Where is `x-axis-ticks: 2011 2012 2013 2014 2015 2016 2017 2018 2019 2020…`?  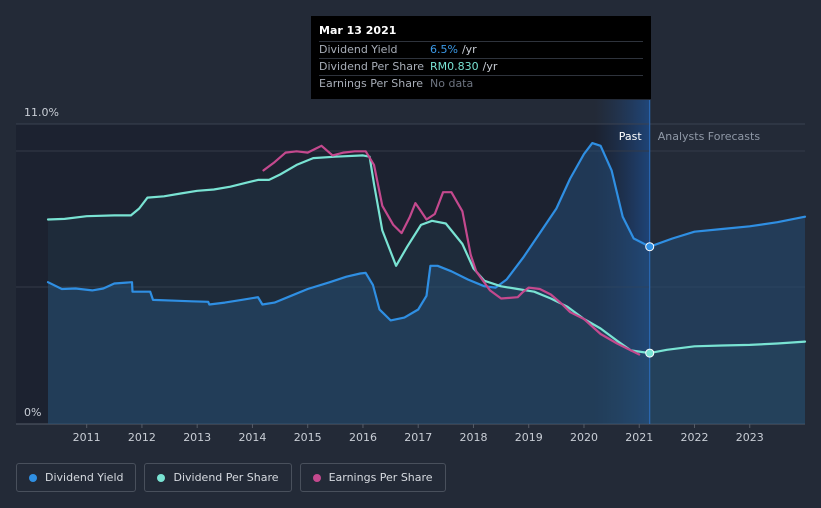
x-axis-ticks: 2011 2012 2013 2014 2015 2016 2017 2018 2019 2020… is located at coordinates (418, 434).